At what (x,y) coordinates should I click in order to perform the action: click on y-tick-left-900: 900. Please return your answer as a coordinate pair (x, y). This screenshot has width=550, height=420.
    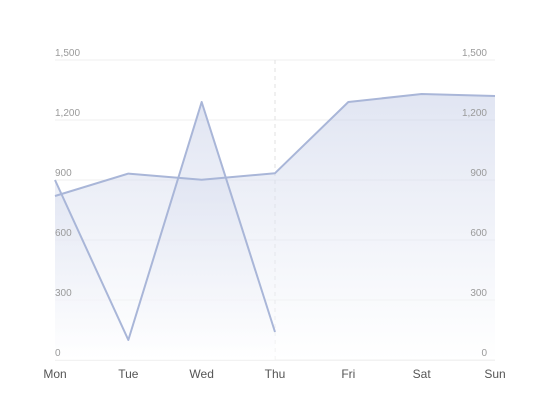
    Looking at the image, I should click on (63, 173).